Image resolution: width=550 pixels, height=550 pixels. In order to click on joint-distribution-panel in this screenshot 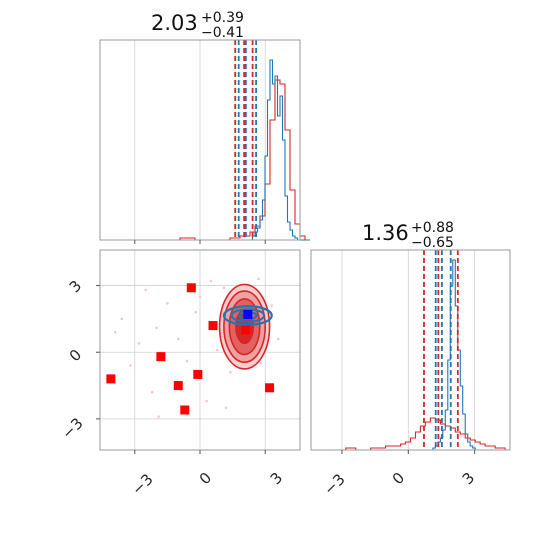, I will do `click(198, 351)`.